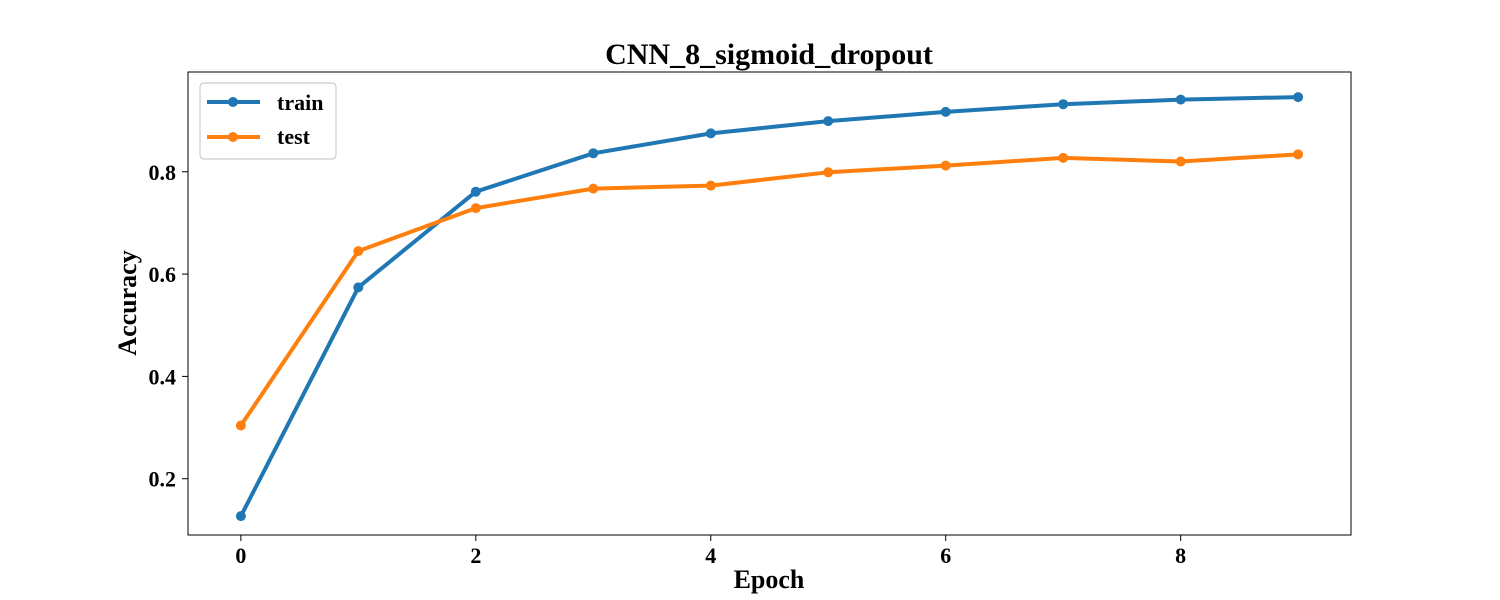  Describe the element at coordinates (233, 102) in the screenshot. I see `legend-marker-train` at that location.